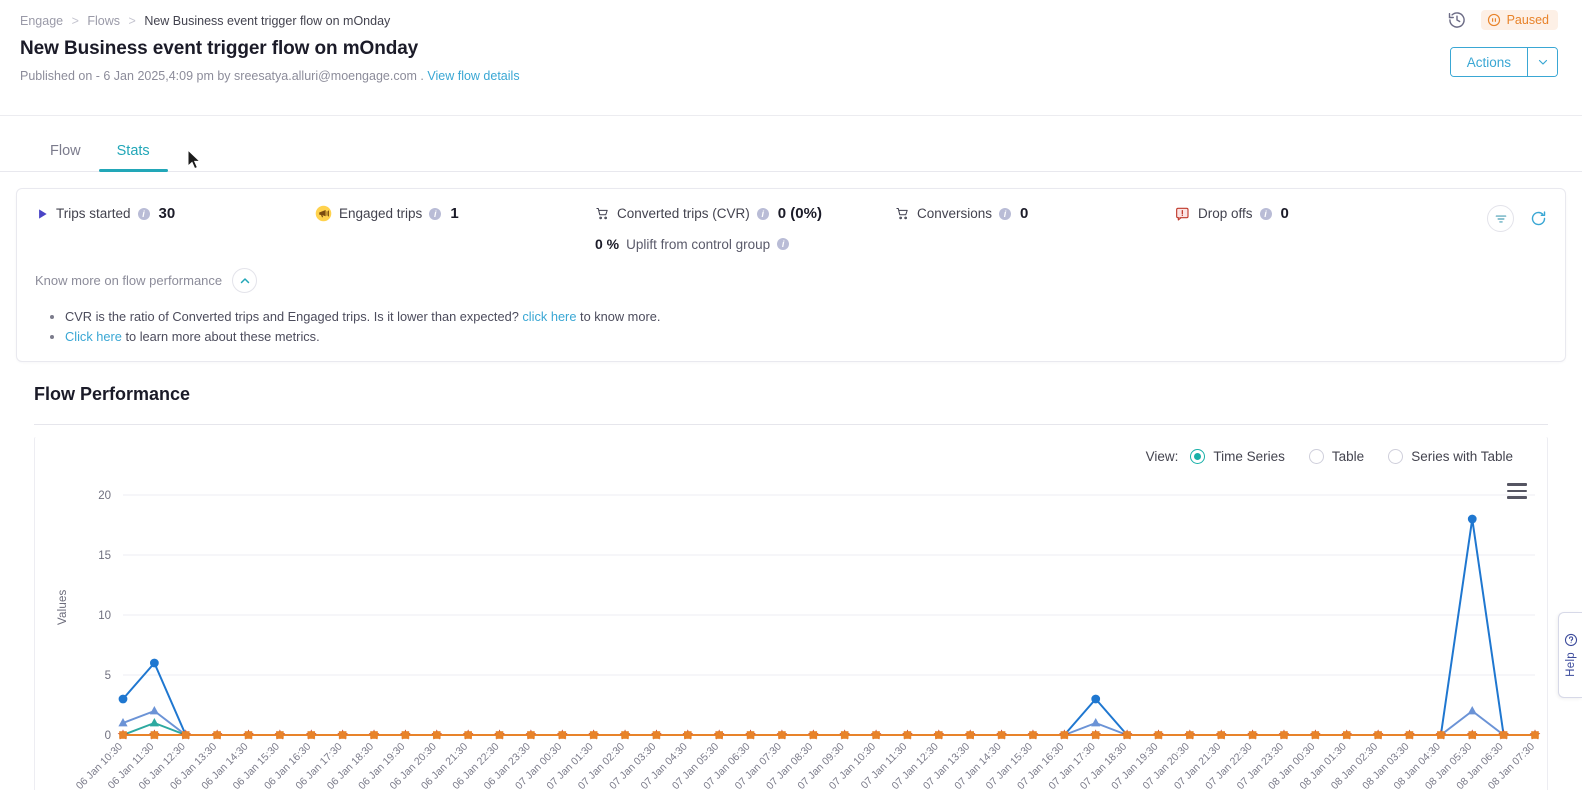  What do you see at coordinates (1182, 214) in the screenshot?
I see `dropoff-icon` at bounding box center [1182, 214].